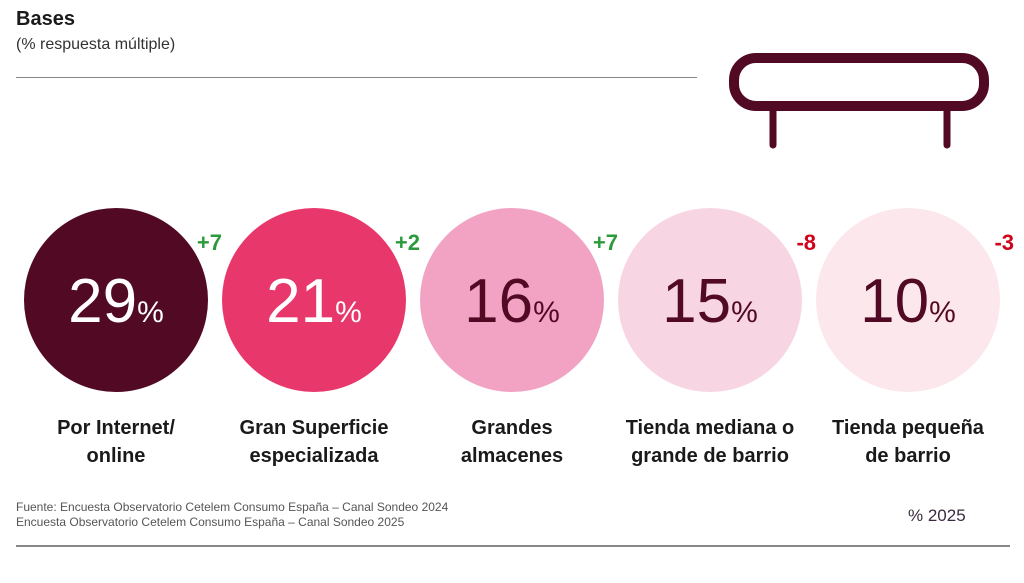 Image resolution: width=1024 pixels, height=583 pixels. I want to click on delta-label: -3, so click(1004, 242).